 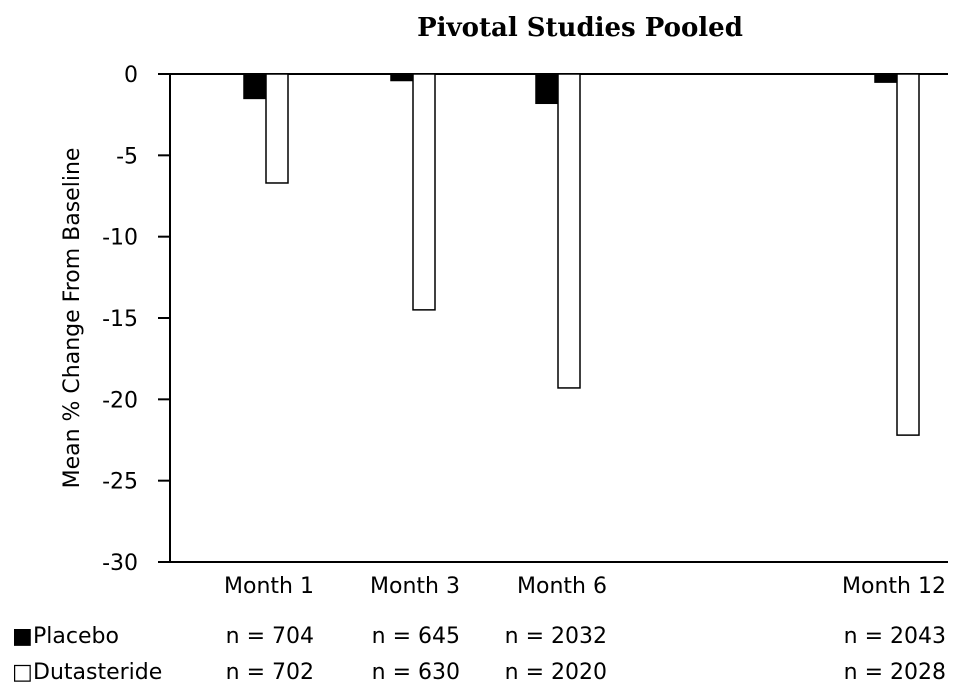 What do you see at coordinates (120, 400) in the screenshot?
I see `y-tick-label: -20` at bounding box center [120, 400].